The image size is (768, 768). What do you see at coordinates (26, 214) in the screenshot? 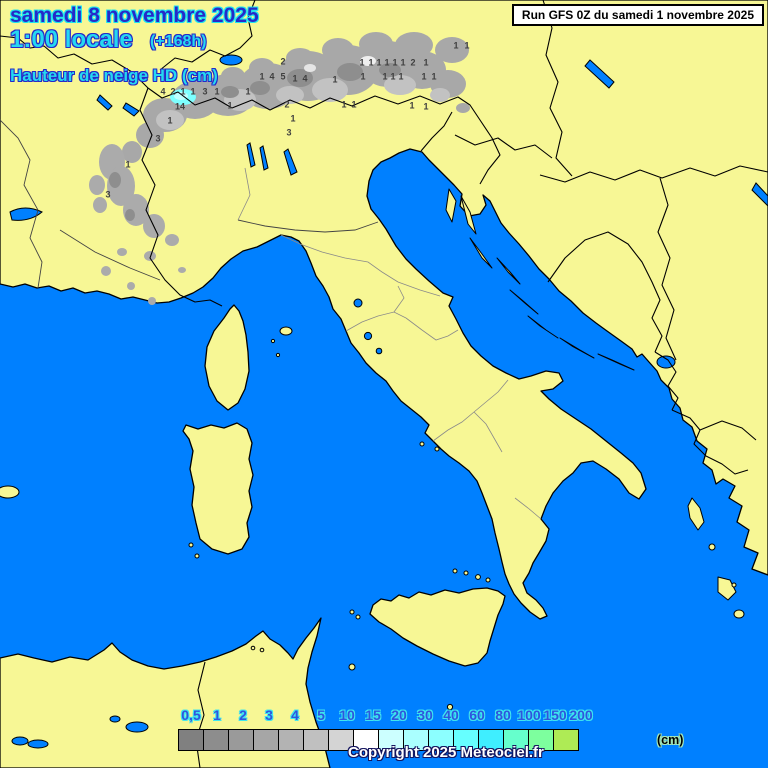
I see `lake-geneva` at bounding box center [26, 214].